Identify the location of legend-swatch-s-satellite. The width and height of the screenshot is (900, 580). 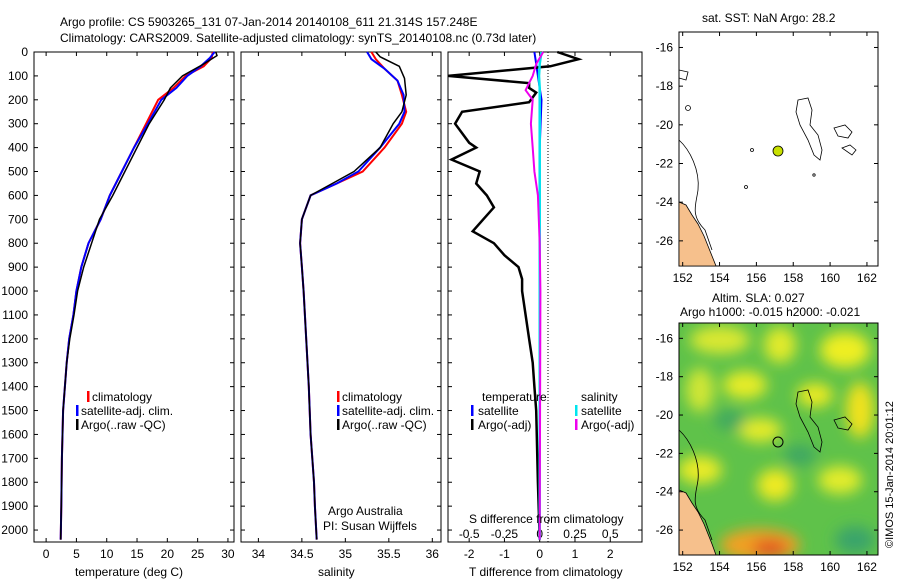
(576, 410).